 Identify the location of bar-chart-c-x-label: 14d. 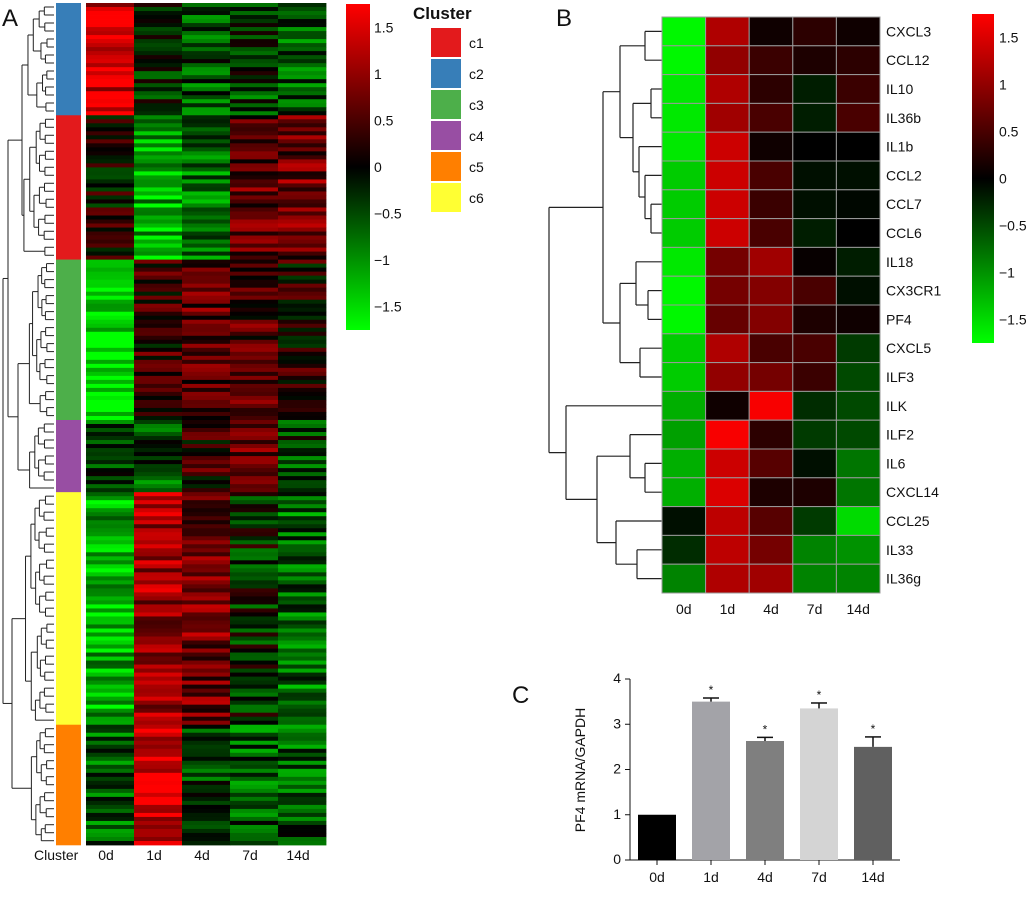
(872, 877).